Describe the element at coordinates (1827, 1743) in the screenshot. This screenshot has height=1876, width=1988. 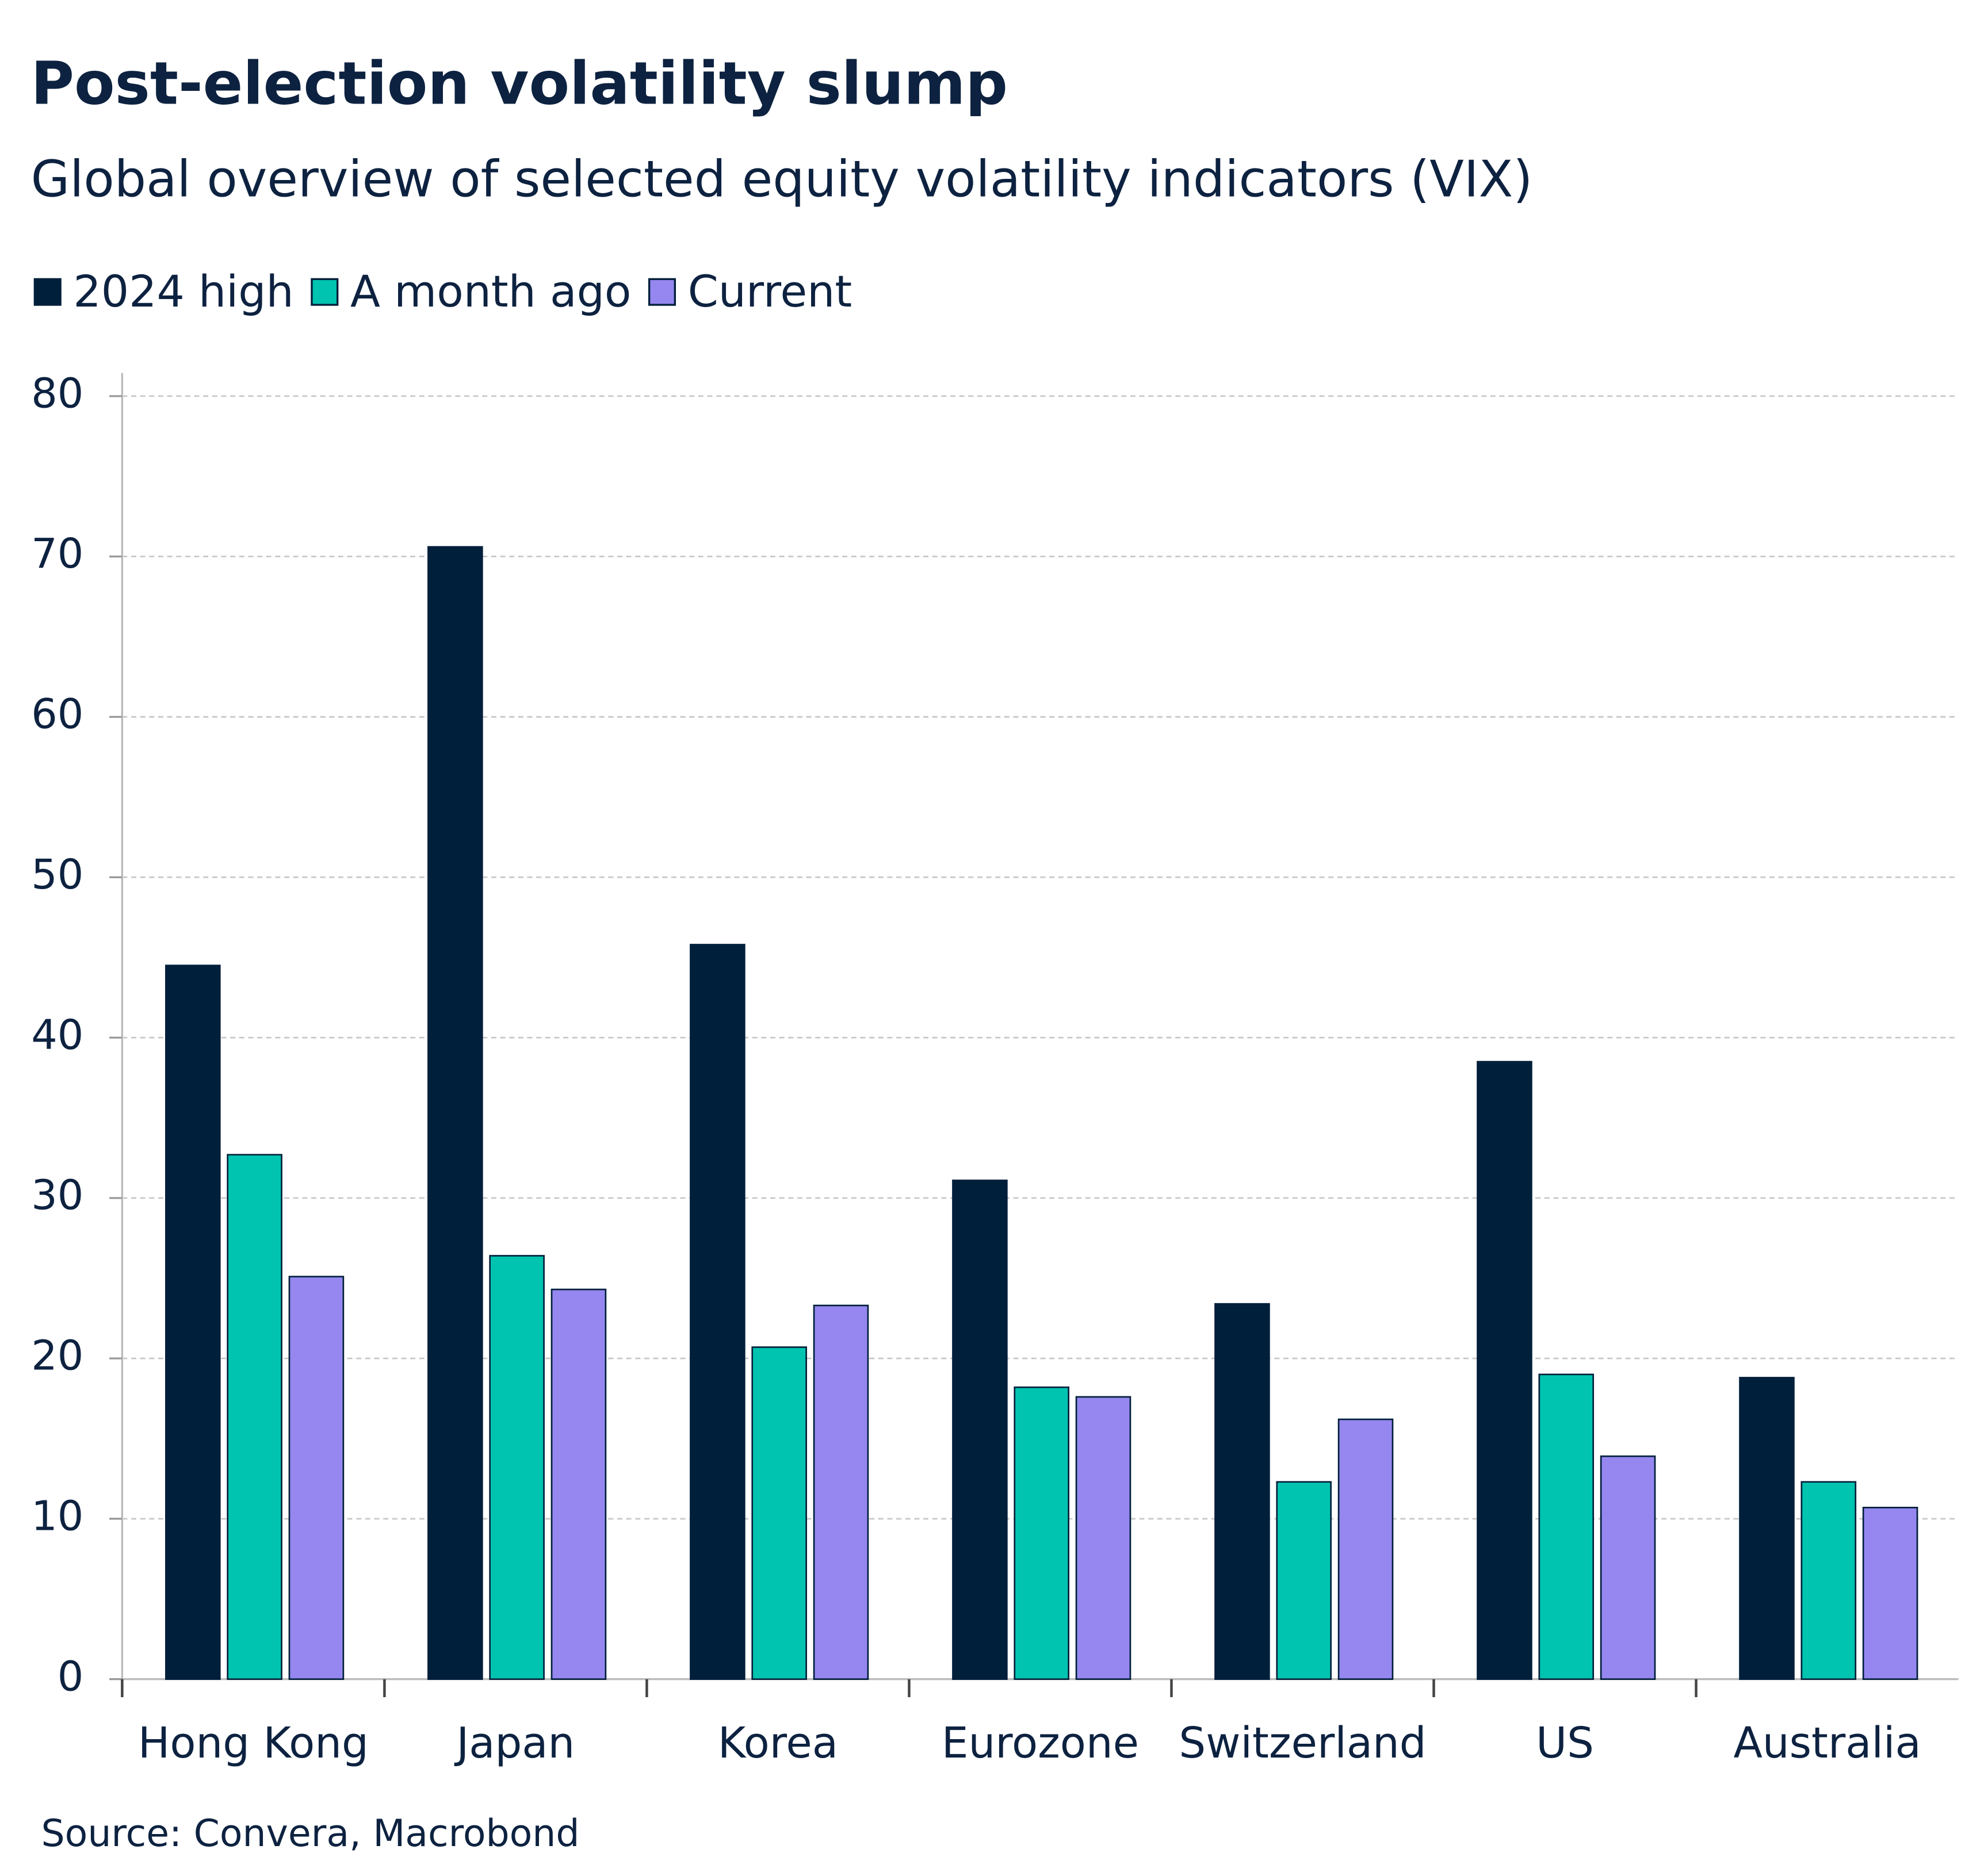
I see `x-tick-label: Australia` at that location.